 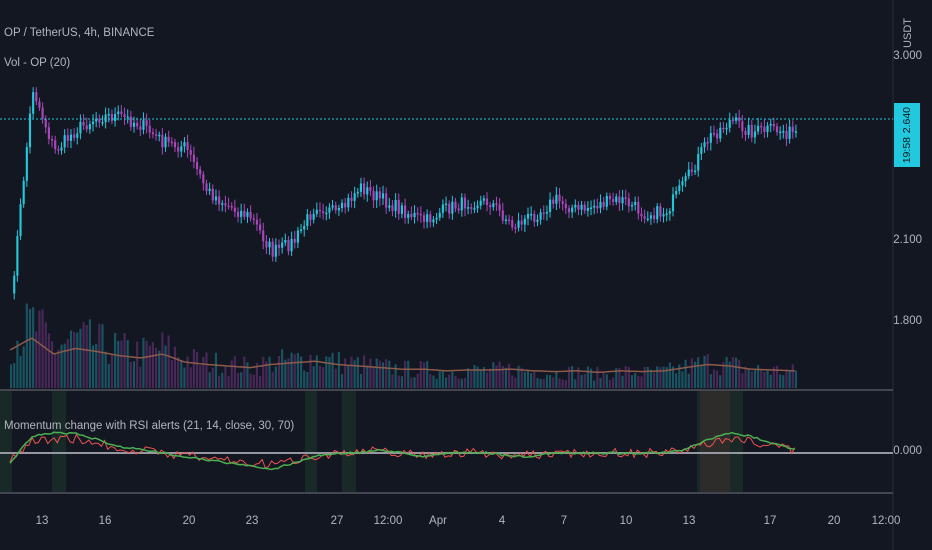 What do you see at coordinates (834, 521) in the screenshot?
I see `time-label: 20` at bounding box center [834, 521].